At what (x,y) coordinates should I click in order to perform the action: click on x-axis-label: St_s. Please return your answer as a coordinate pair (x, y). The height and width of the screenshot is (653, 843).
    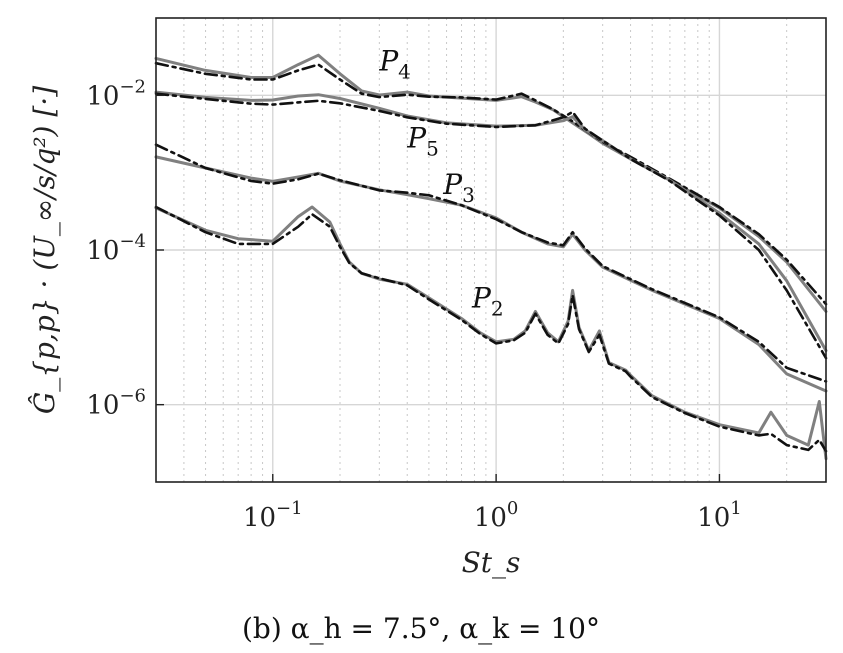
    Looking at the image, I should click on (491, 562).